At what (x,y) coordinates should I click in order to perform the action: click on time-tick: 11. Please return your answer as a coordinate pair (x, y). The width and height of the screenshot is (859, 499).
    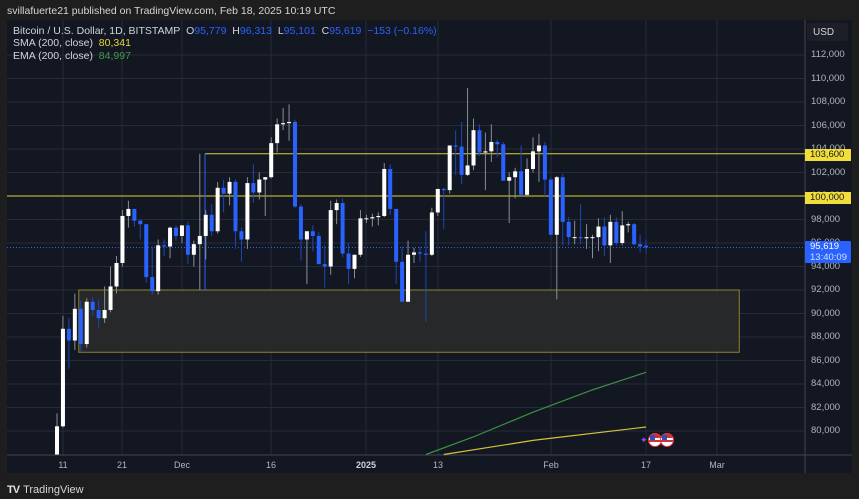
    Looking at the image, I should click on (63, 465).